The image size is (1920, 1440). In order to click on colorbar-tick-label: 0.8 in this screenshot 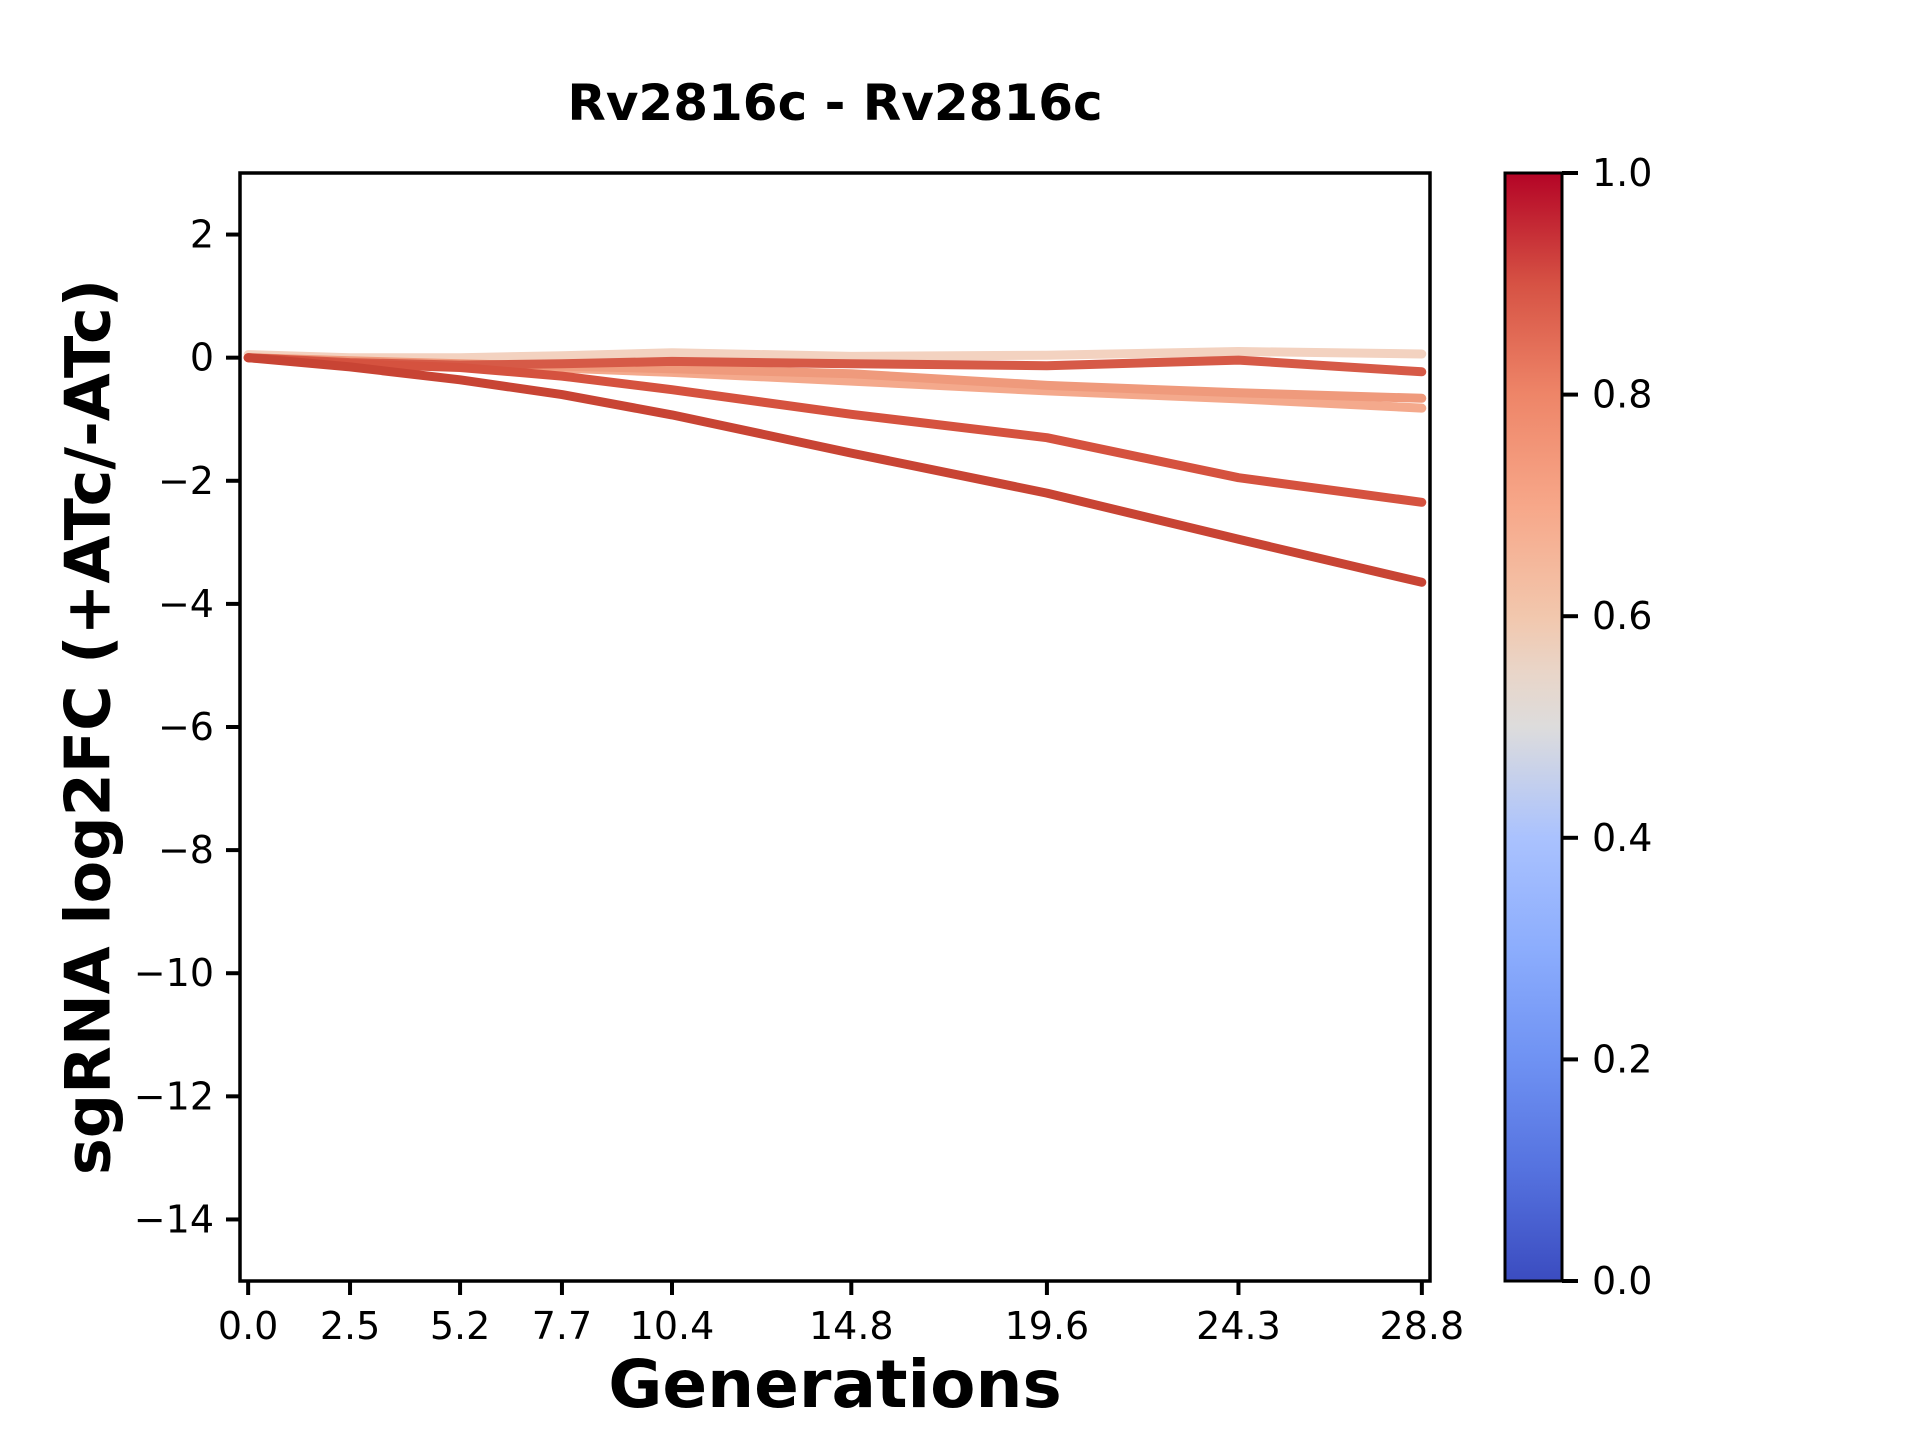, I will do `click(1622, 395)`.